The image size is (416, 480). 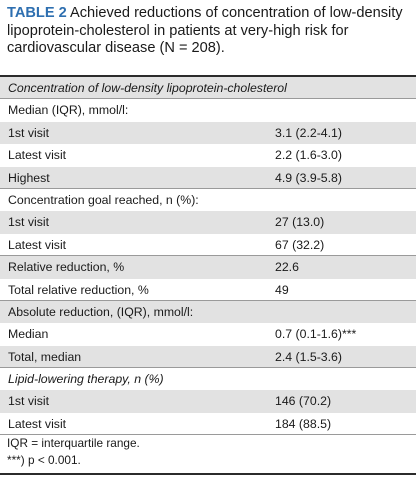 I want to click on table-row: Median (IQR), mmol/l:, so click(x=208, y=110).